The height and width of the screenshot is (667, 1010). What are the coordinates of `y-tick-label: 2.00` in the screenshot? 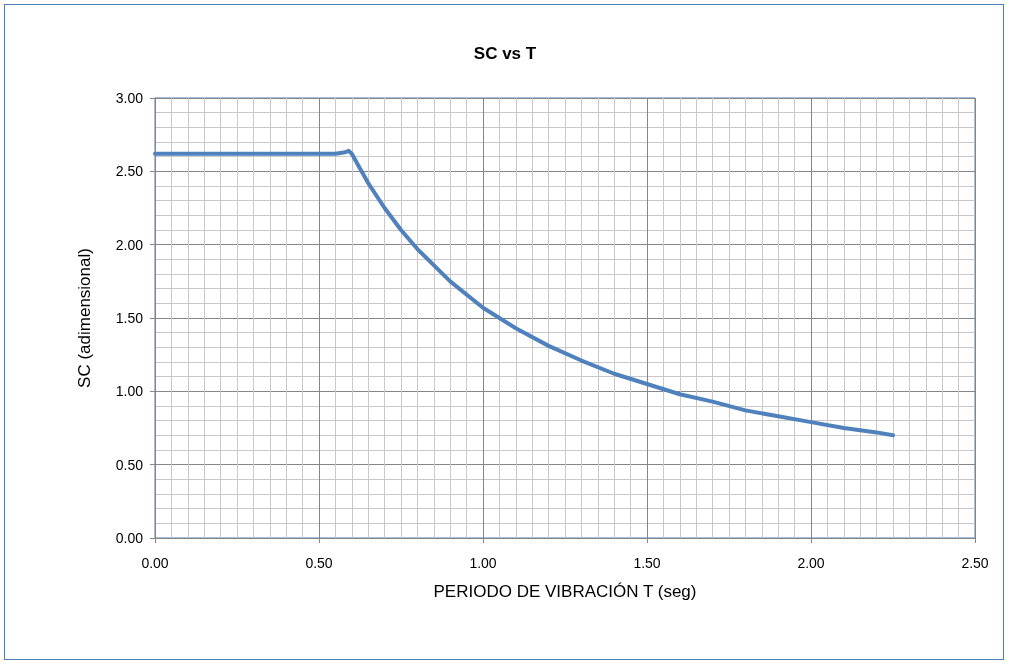 It's located at (129, 244).